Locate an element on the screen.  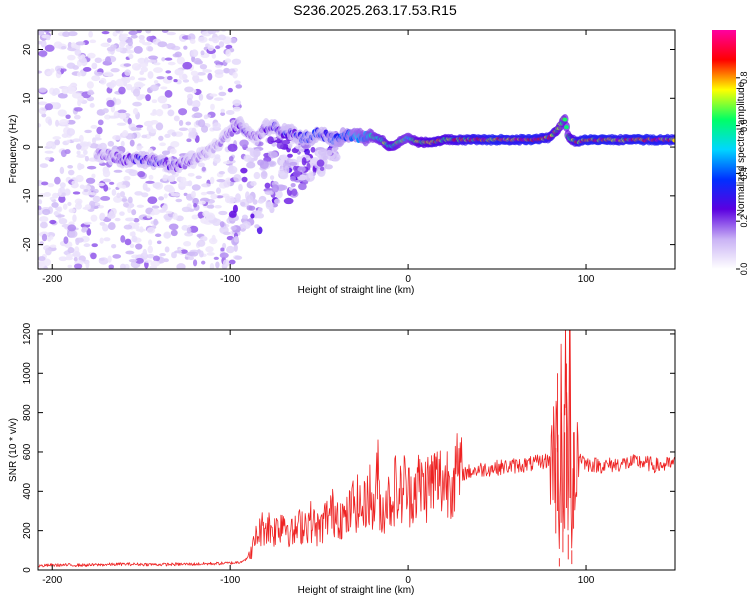
spectrogram-y-axis-label: Frequency (Hz) is located at coordinates (13, 149).